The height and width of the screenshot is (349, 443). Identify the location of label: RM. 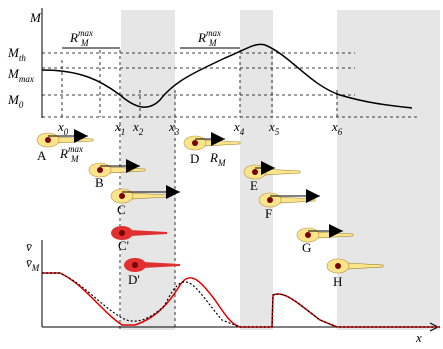
(217, 159).